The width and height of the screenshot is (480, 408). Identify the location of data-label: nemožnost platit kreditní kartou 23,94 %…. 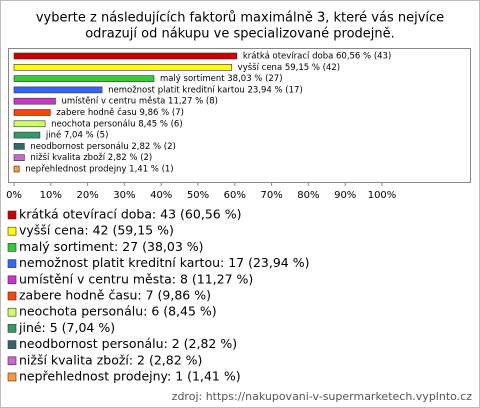
(205, 90).